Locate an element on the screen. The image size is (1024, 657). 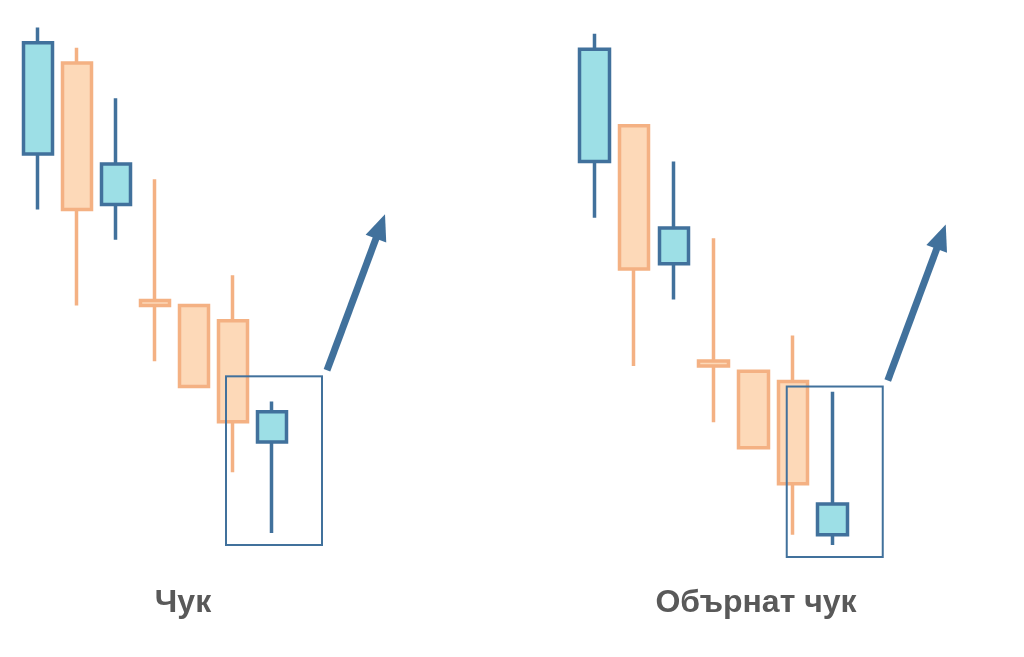
text: Обърнат чук is located at coordinates (756, 601).